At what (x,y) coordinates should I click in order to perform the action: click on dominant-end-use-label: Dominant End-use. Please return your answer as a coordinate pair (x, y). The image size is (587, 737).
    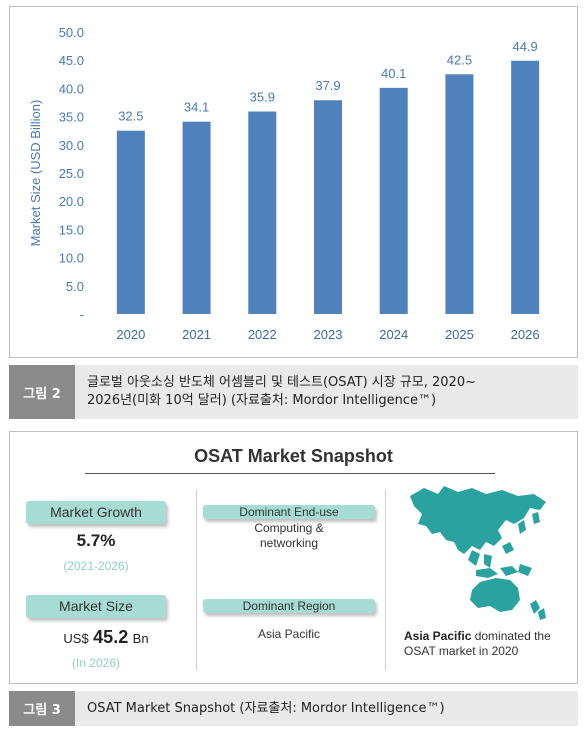
    Looking at the image, I should click on (289, 512).